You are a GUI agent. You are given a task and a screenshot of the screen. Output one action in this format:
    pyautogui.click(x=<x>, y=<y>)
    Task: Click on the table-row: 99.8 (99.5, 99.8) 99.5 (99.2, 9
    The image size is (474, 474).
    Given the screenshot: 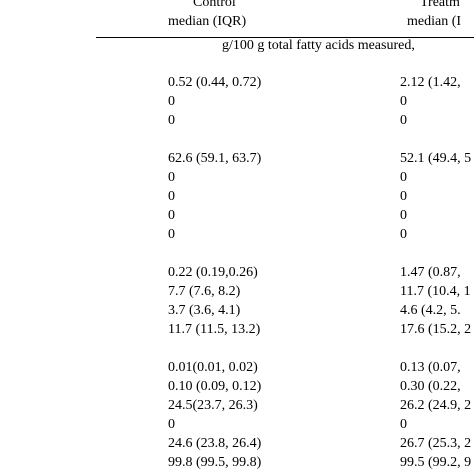 What is the action you would take?
    pyautogui.click(x=237, y=463)
    